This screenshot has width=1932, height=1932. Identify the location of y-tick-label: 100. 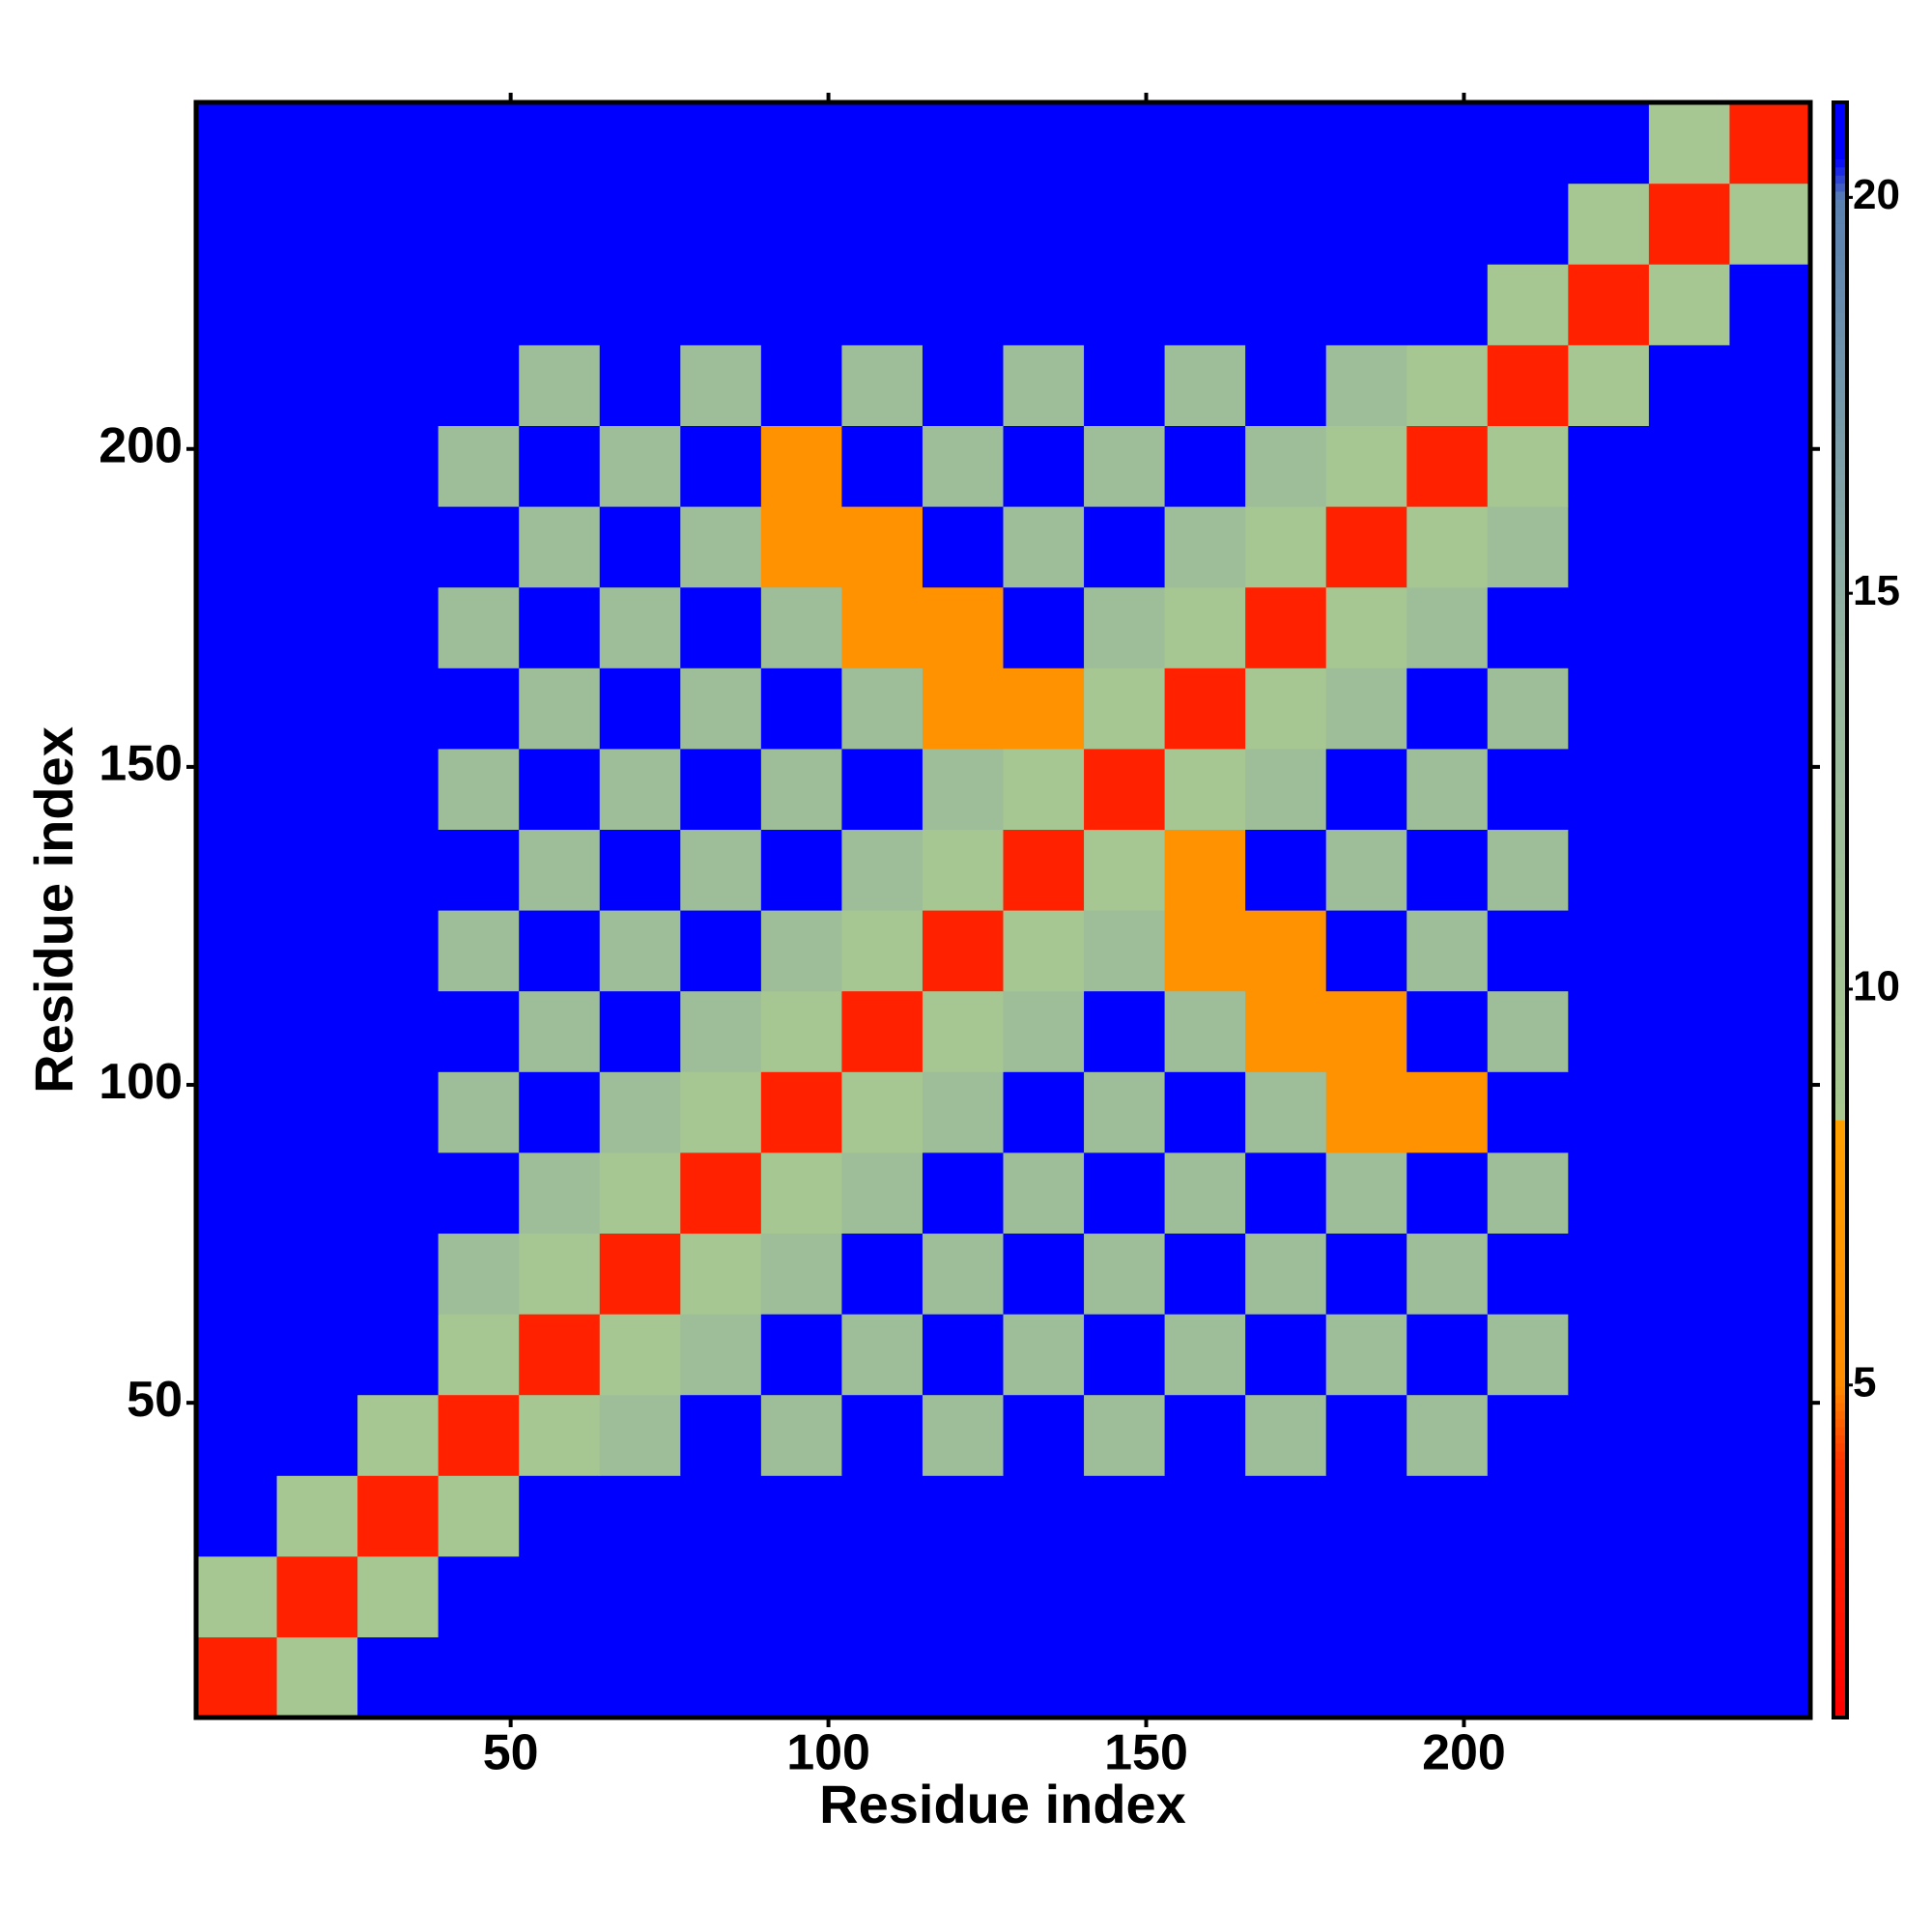
(141, 1082).